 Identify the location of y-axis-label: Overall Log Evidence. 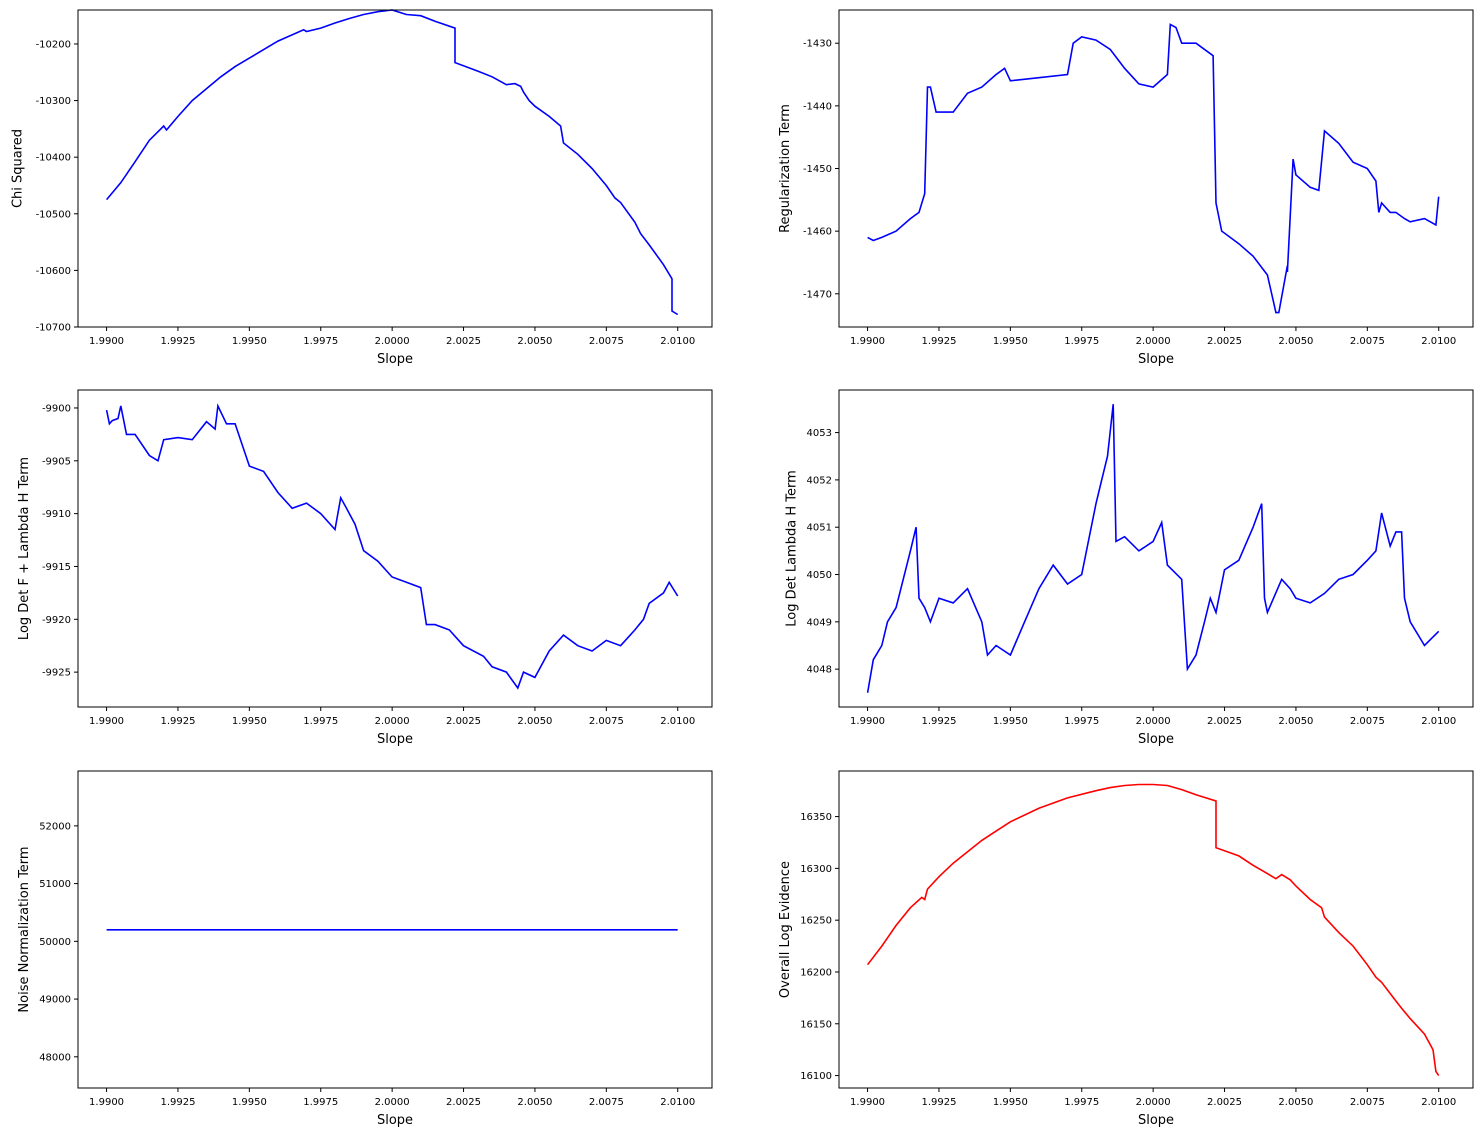
(785, 929).